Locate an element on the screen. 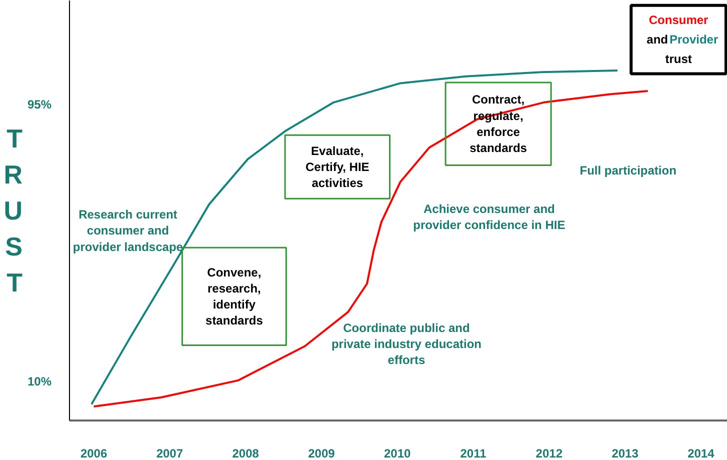 The height and width of the screenshot is (460, 727). annotation: Full participation is located at coordinates (628, 170).